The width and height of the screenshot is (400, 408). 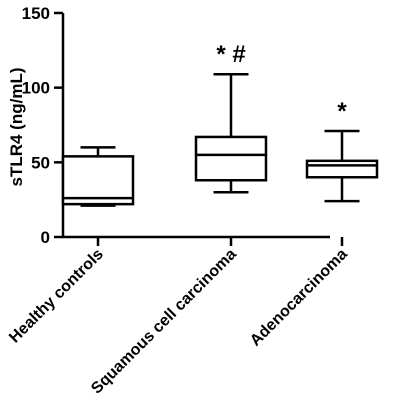 I want to click on y-axis: 0 50 100 150, so click(x=43, y=125).